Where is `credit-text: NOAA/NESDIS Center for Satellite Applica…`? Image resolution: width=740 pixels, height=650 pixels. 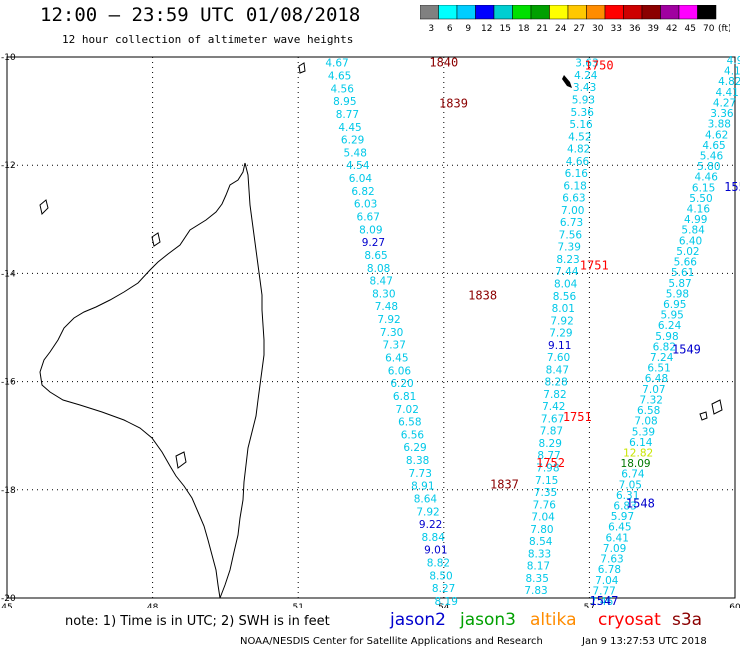 credit-text: NOAA/NESDIS Center for Satellite Applica… is located at coordinates (391, 641).